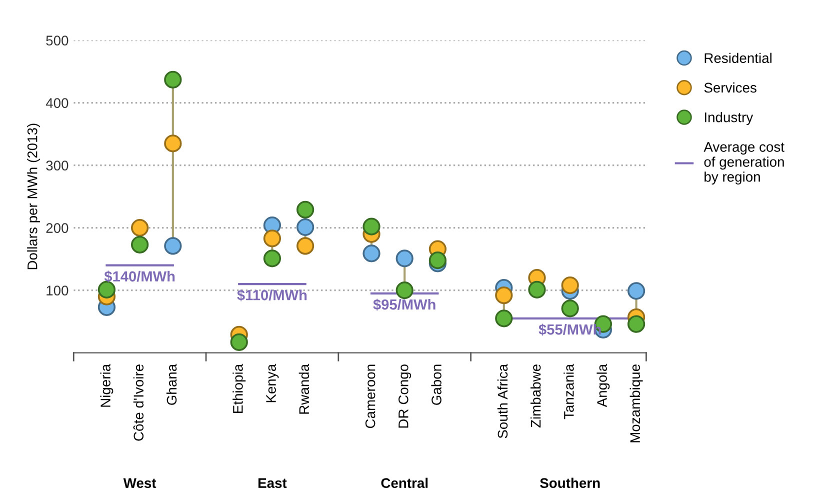 This screenshot has width=818, height=504. What do you see at coordinates (744, 163) in the screenshot?
I see `legend-label: Average cost of generation by region` at bounding box center [744, 163].